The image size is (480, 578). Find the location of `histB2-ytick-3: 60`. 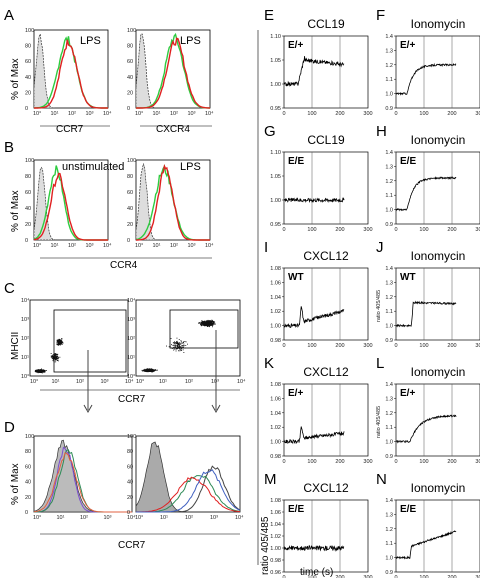

histB2-ytick-3: 60 is located at coordinates (130, 193).